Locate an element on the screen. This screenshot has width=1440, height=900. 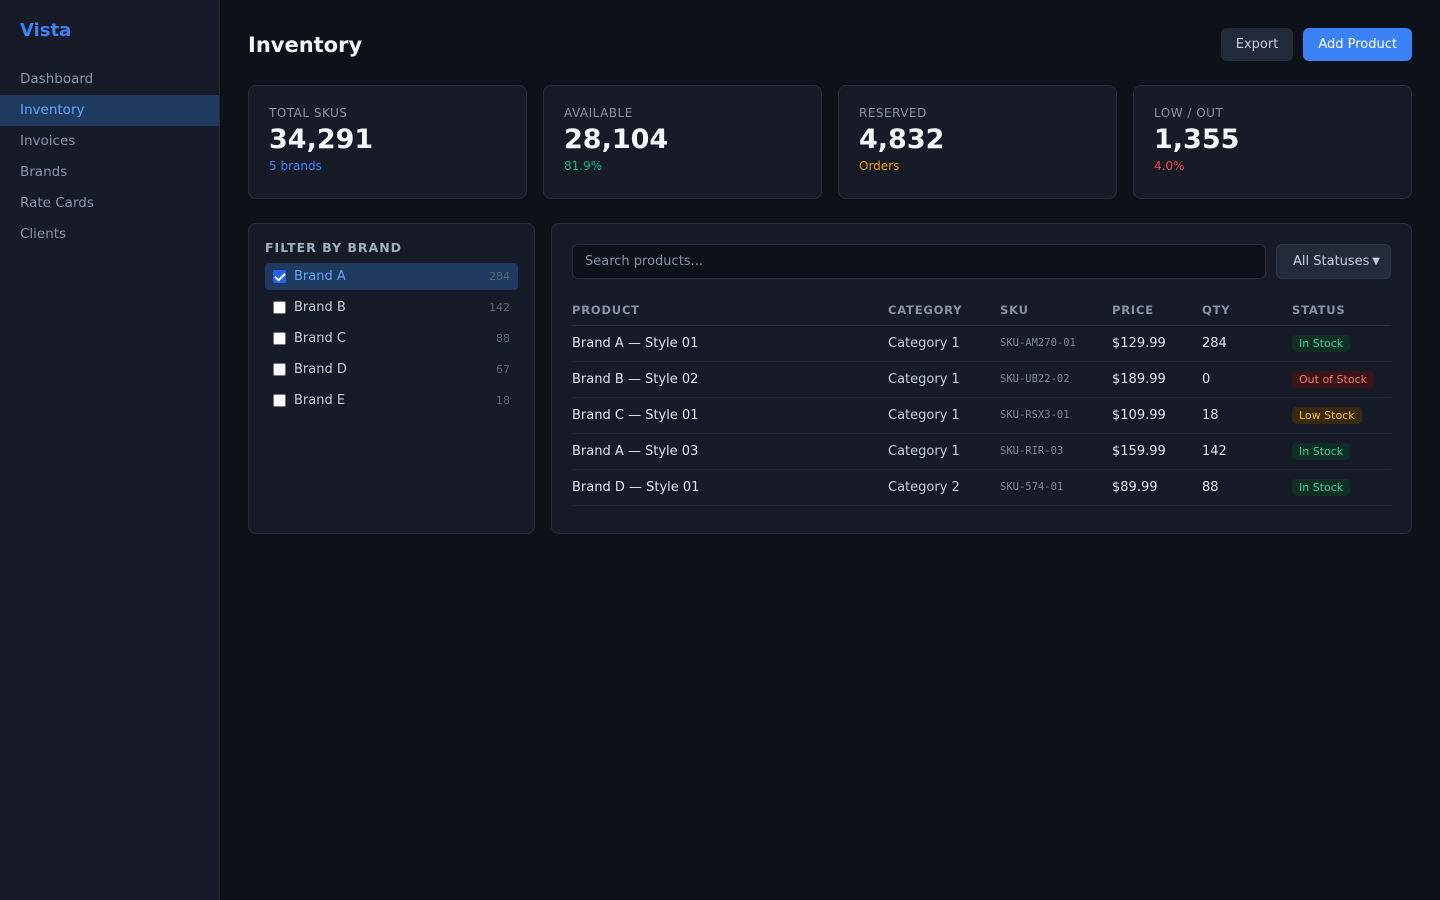
brand-filter-brand-e: Brand E 18 is located at coordinates (391, 400).